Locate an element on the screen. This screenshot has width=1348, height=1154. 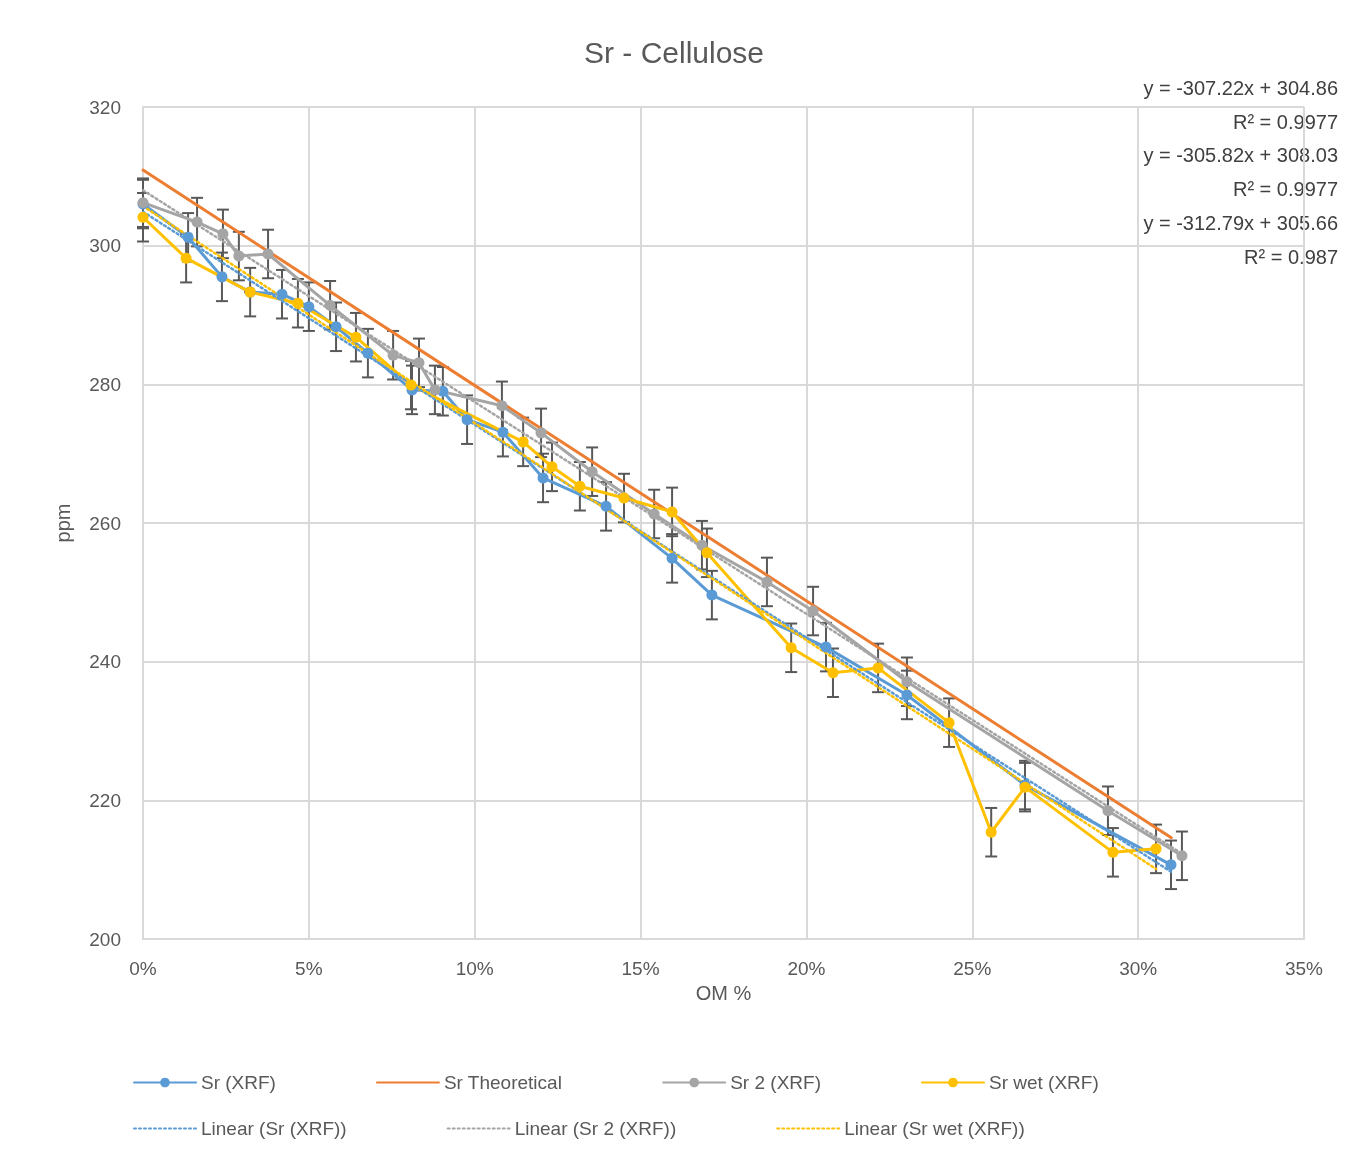
x-tick-label: 20% is located at coordinates (806, 968).